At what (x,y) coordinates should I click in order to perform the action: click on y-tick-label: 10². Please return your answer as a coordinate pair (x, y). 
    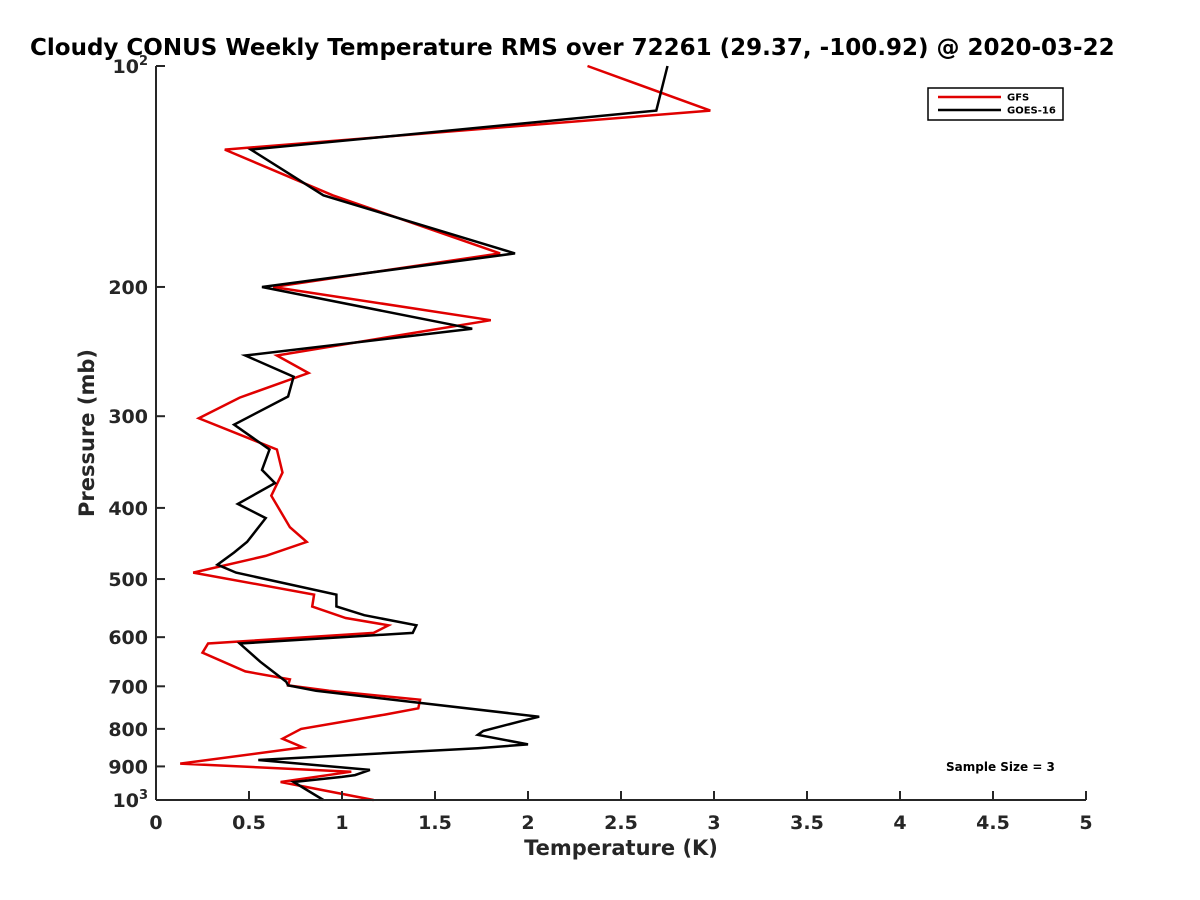
    Looking at the image, I should click on (131, 66).